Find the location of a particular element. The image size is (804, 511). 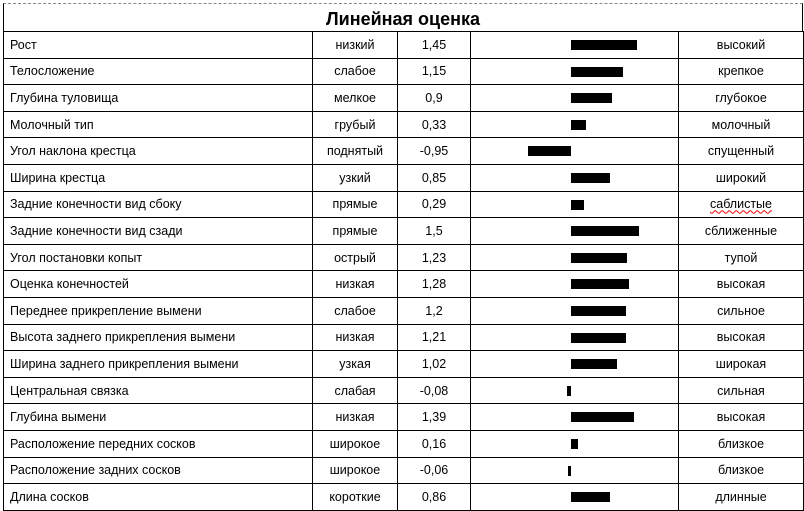

trait-label: Угол наклона крестца is located at coordinates (158, 151).